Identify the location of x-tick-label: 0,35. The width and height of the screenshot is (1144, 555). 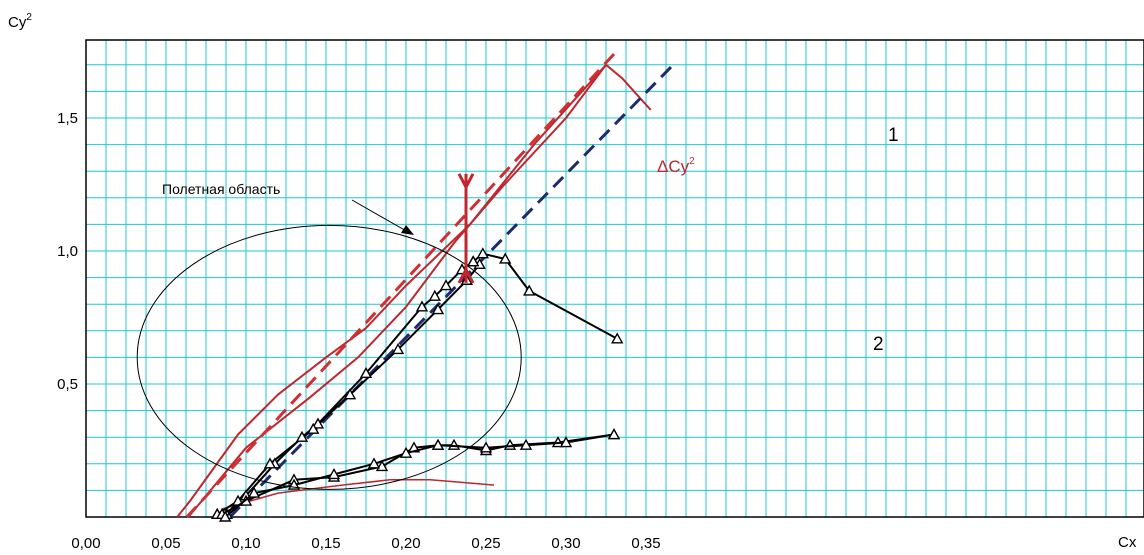
(645, 543).